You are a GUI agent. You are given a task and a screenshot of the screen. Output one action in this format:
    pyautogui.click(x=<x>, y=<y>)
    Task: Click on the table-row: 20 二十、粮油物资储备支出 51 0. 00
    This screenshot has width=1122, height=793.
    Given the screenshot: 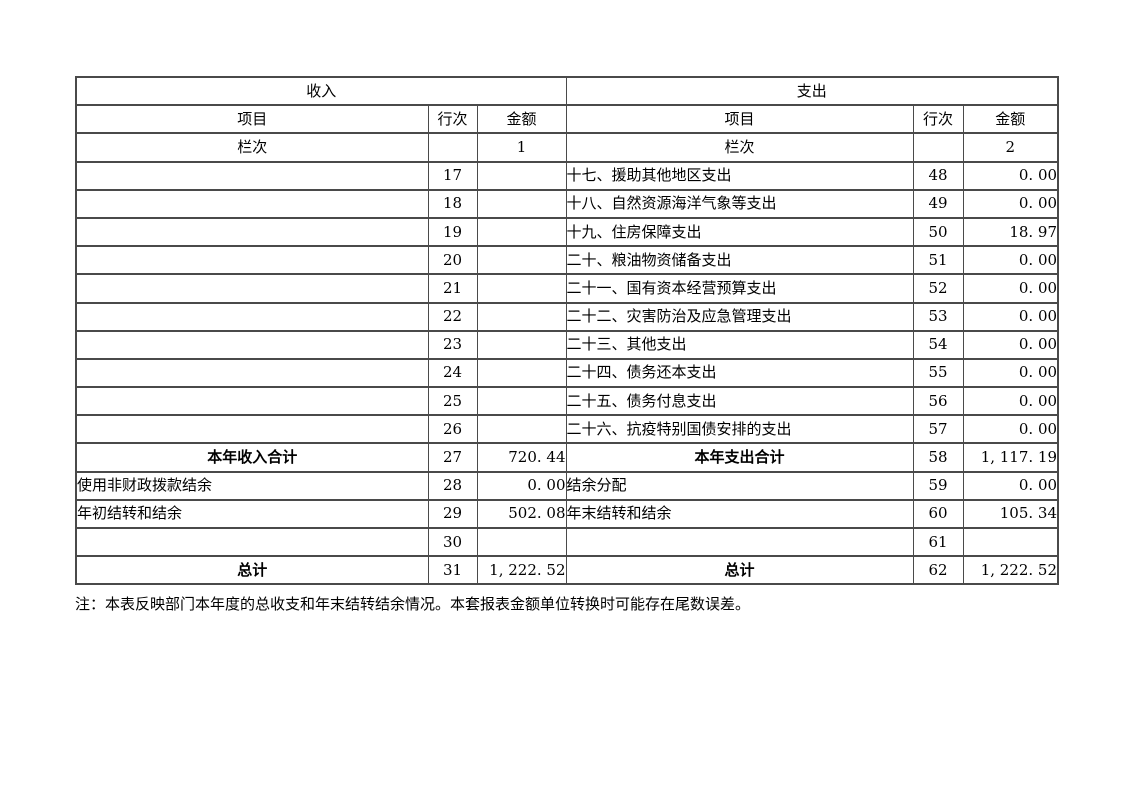 What is the action you would take?
    pyautogui.click(x=567, y=260)
    